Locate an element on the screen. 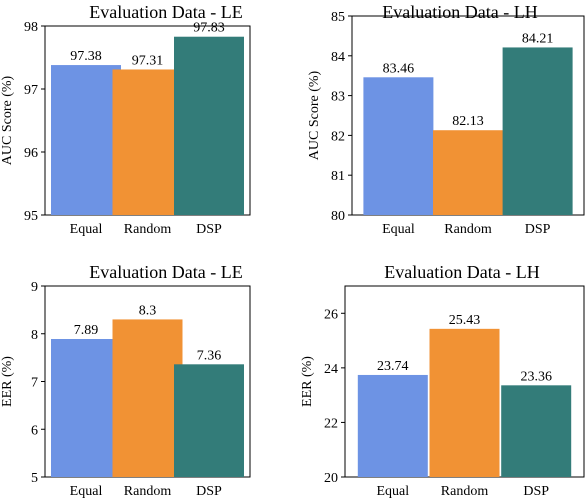  data-label: 82.13 is located at coordinates (468, 121).